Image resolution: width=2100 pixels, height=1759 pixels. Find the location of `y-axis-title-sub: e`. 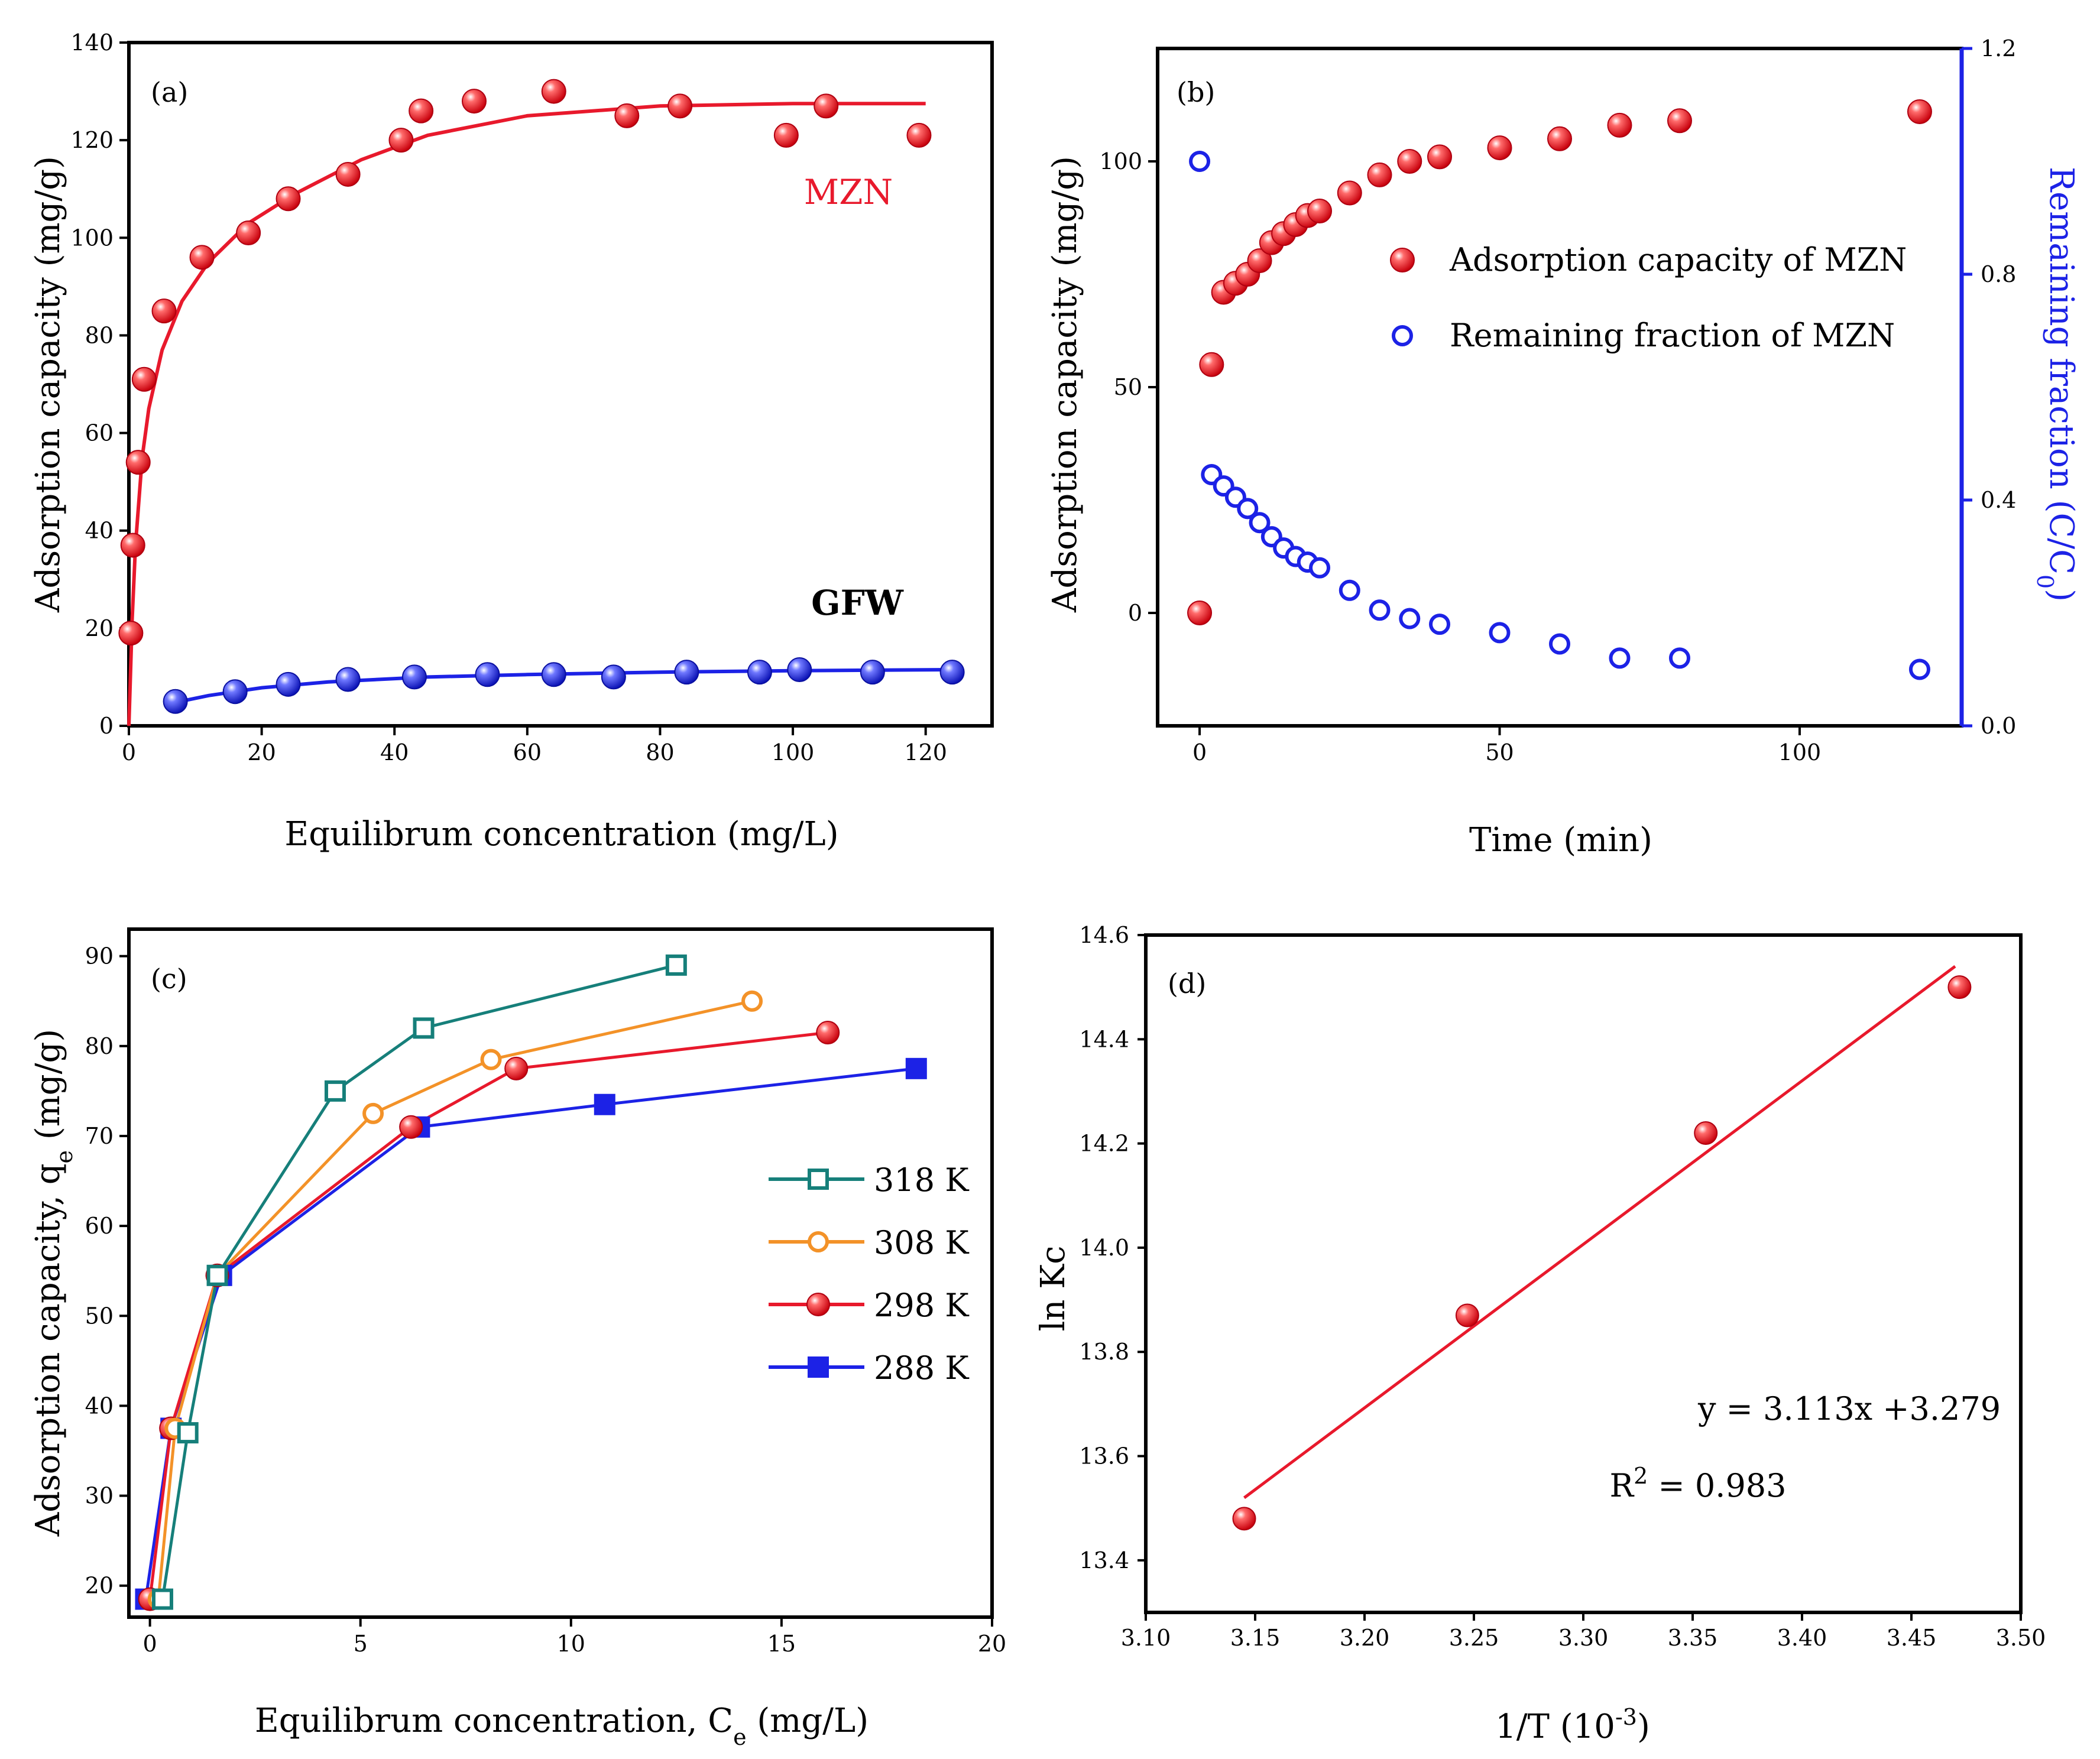

y-axis-title-sub: e is located at coordinates (64, 1157).